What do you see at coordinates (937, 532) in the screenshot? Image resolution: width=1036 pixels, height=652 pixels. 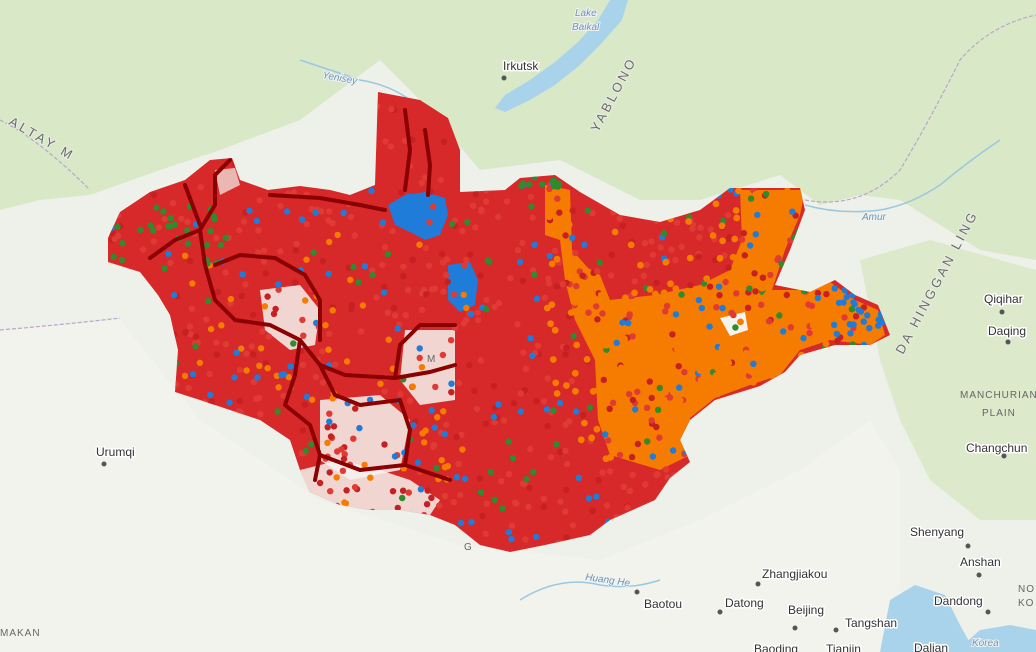 I see `city-label: Shenyang` at bounding box center [937, 532].